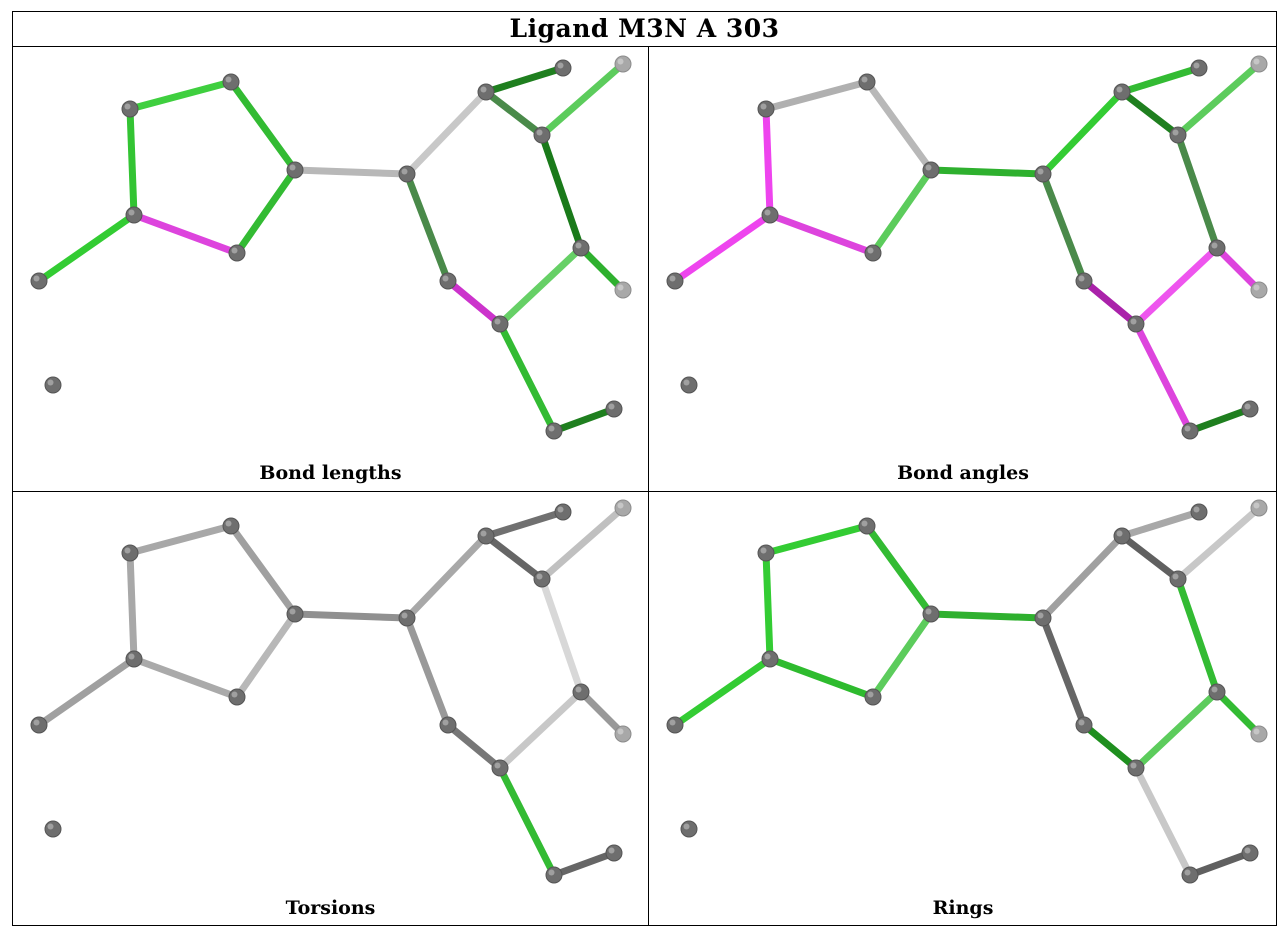  Describe the element at coordinates (330, 908) in the screenshot. I see `caption-torsions: Torsions` at that location.